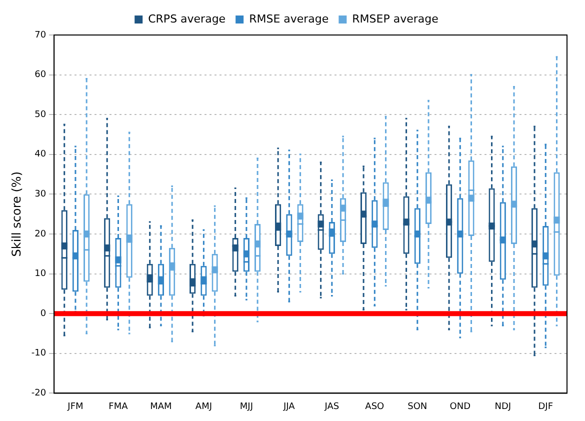 This screenshot has height=421, width=585. I want to click on y-tick-label: -10, so click(38, 353).